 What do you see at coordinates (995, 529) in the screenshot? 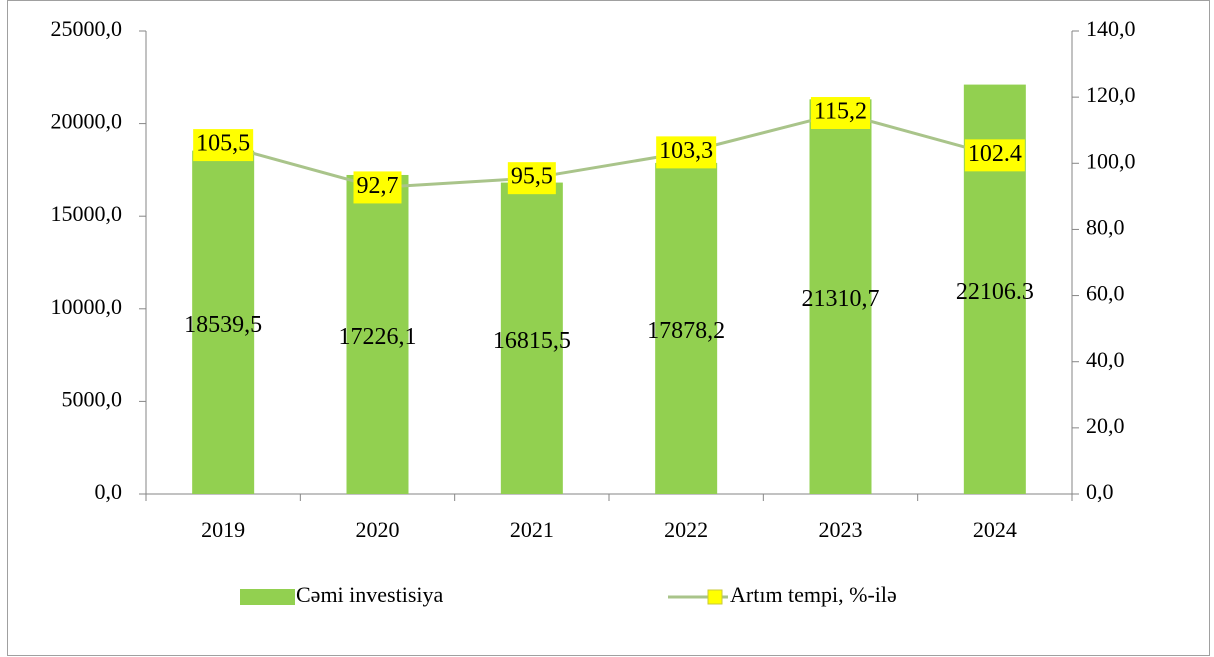
I see `x-tick-label: 2024` at bounding box center [995, 529].